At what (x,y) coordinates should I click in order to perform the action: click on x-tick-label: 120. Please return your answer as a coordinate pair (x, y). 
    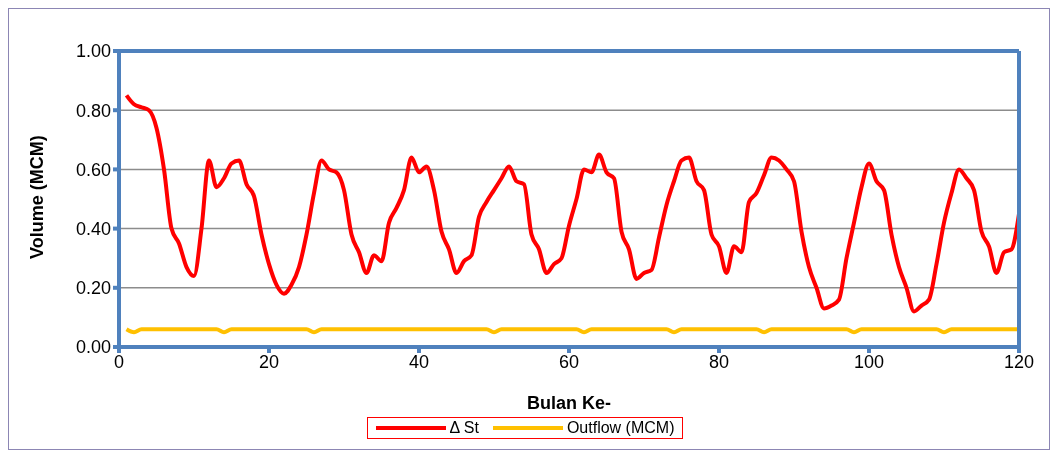
    Looking at the image, I should click on (1019, 361).